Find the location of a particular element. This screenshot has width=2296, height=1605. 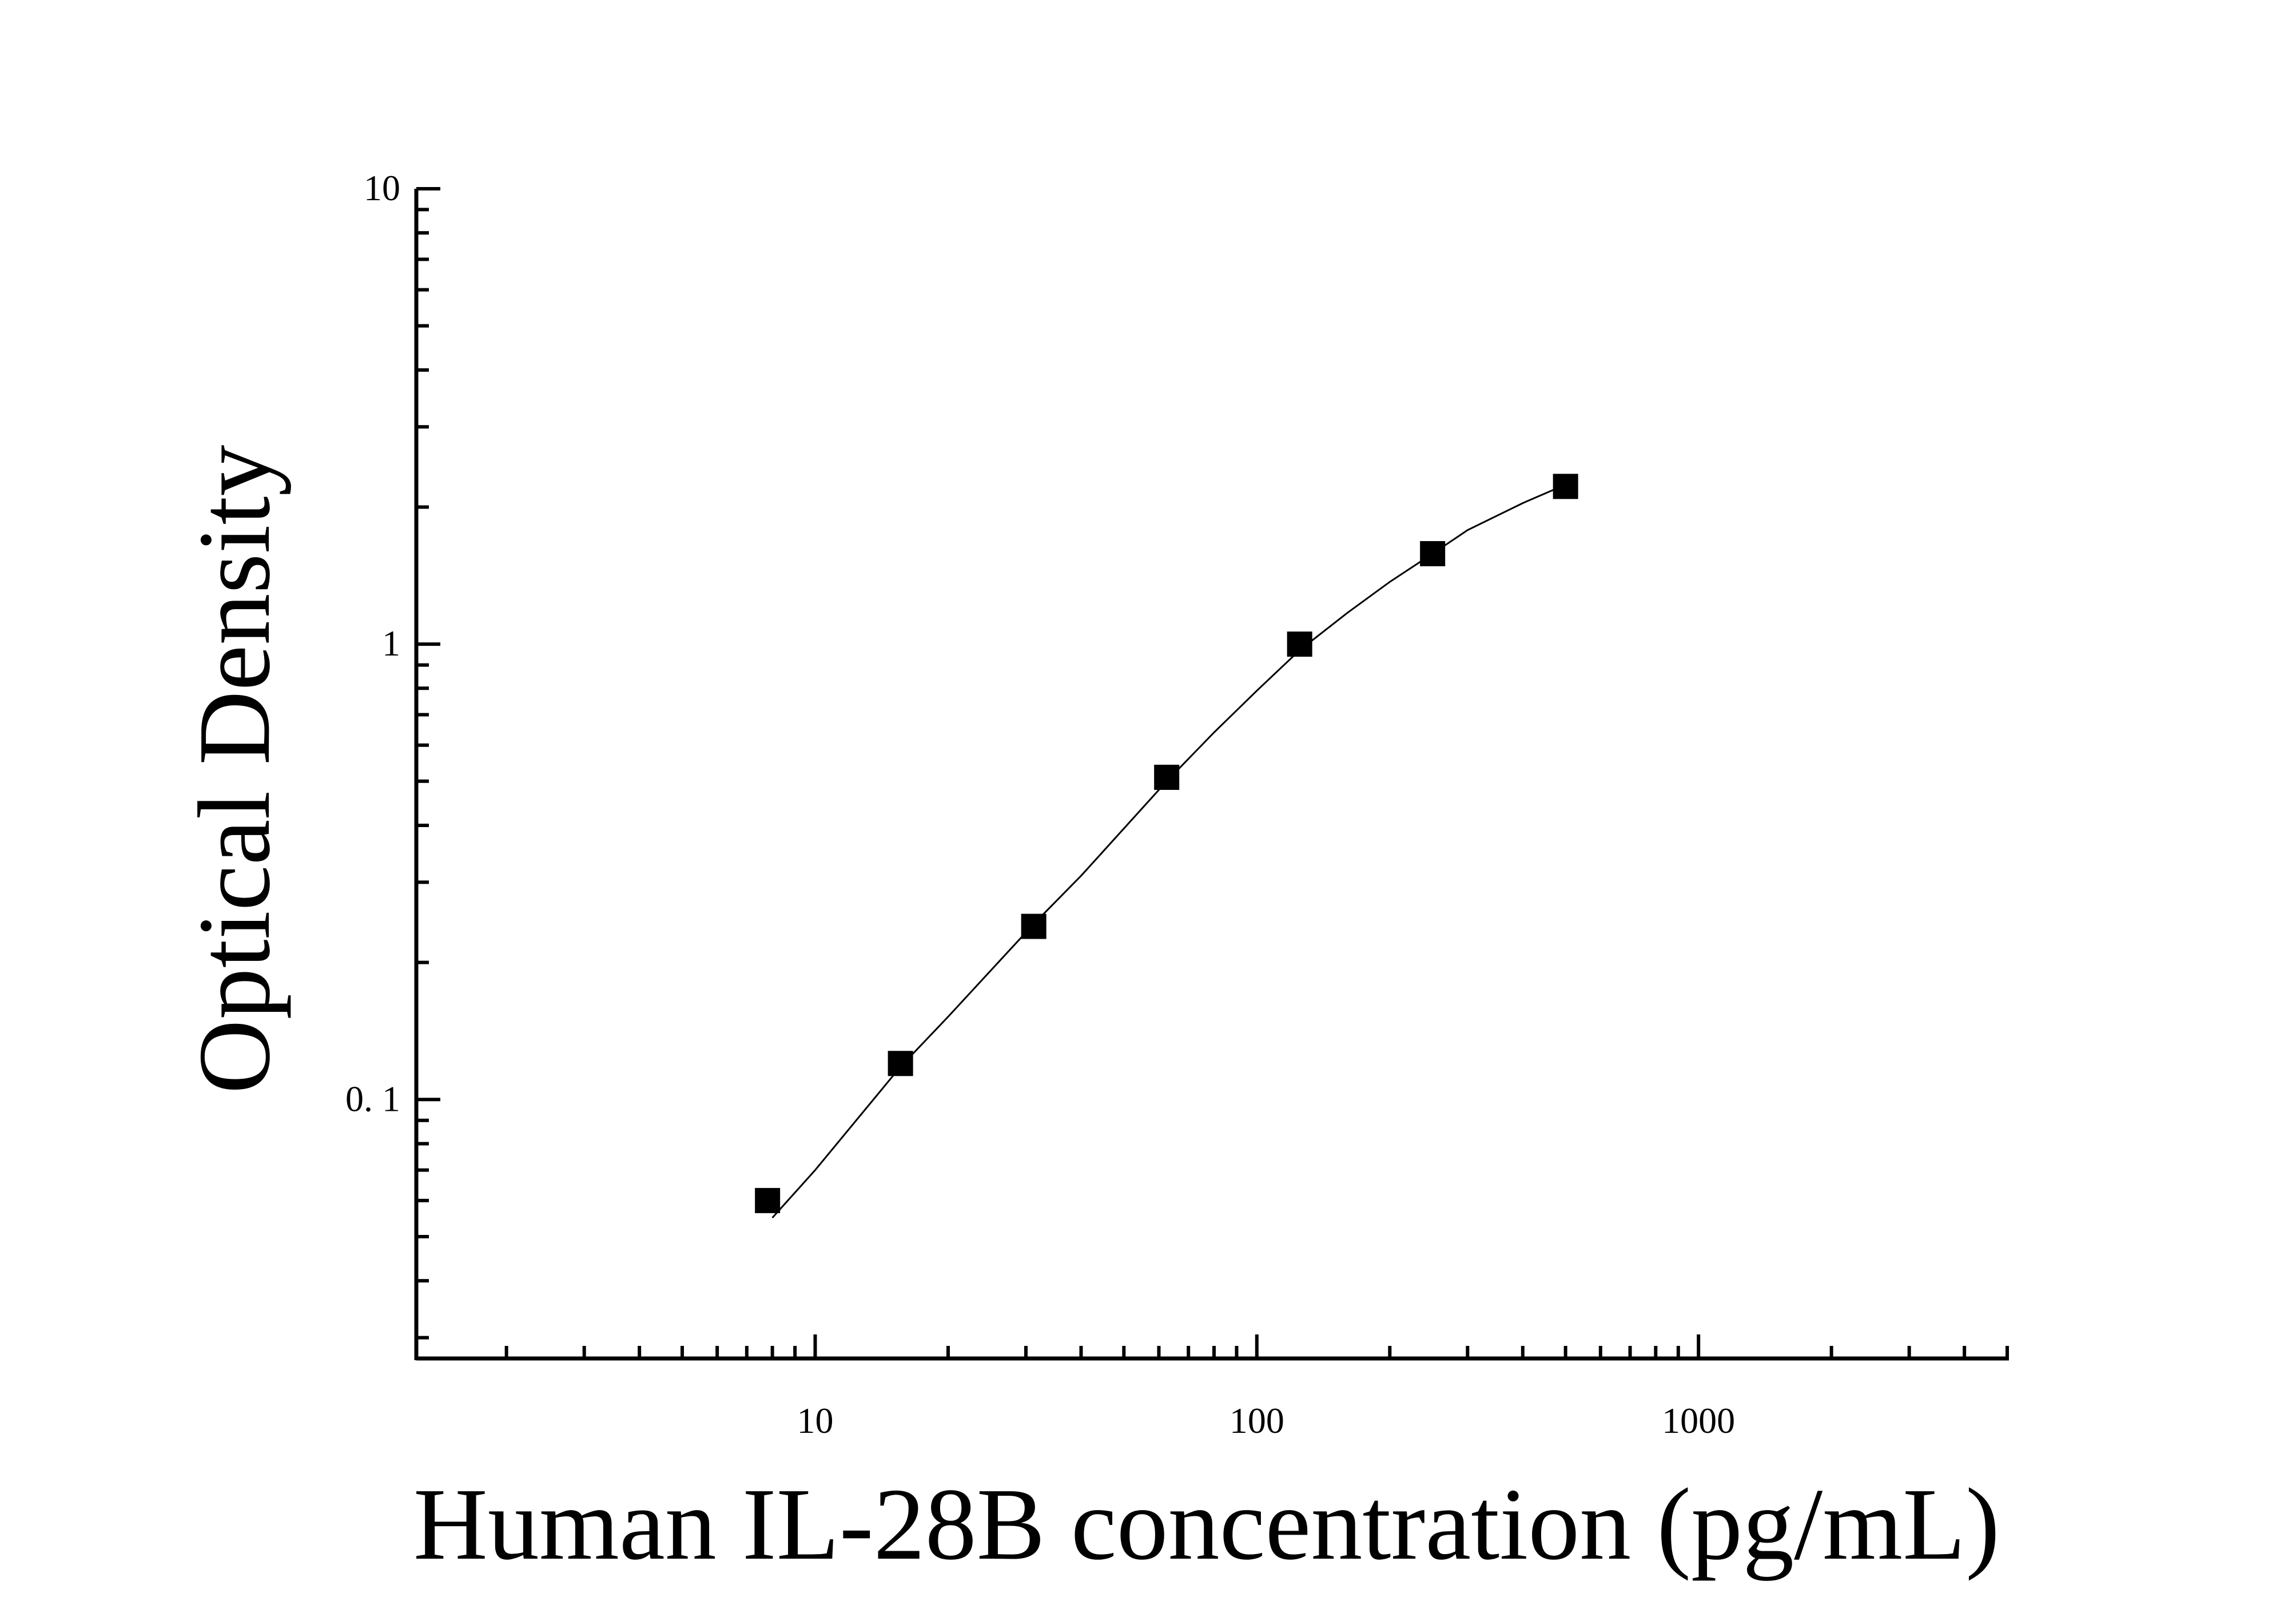

y-axis-tick-labels: 0. 1 1 10 is located at coordinates (373, 643).